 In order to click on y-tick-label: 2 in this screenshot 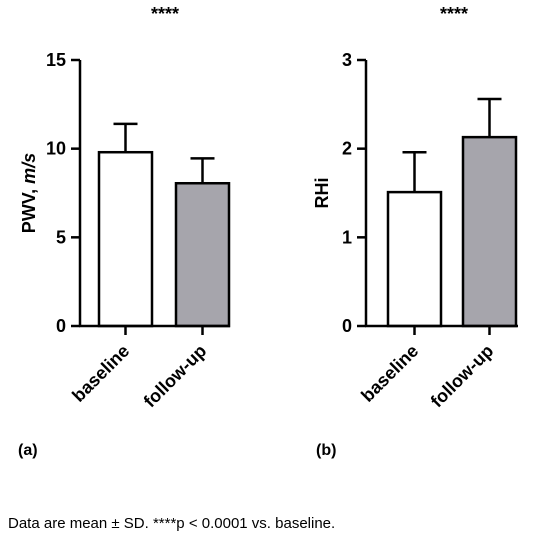, I will do `click(347, 149)`.